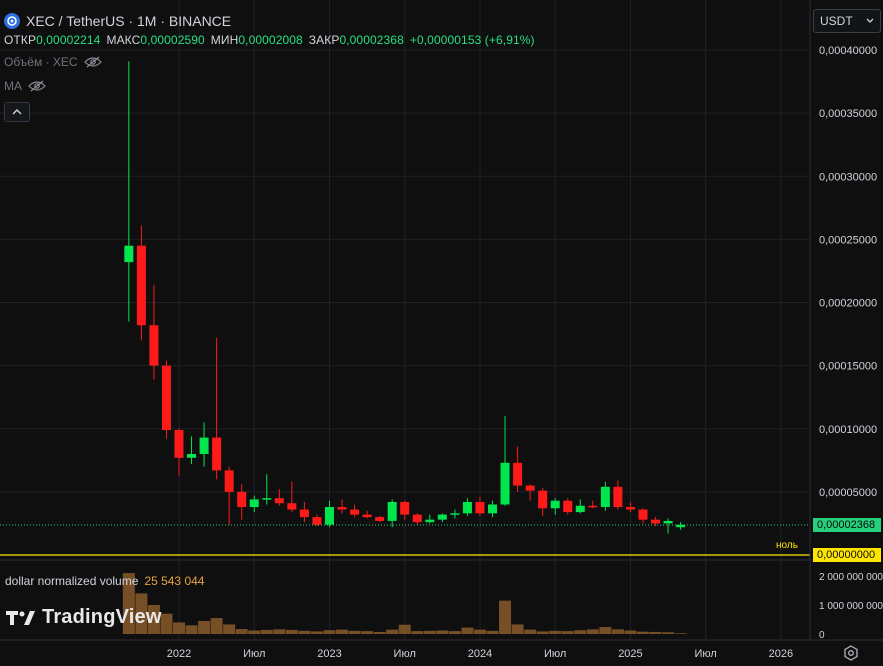 This screenshot has width=883, height=666. I want to click on price-axis-tick: 0,00030000, so click(848, 177).